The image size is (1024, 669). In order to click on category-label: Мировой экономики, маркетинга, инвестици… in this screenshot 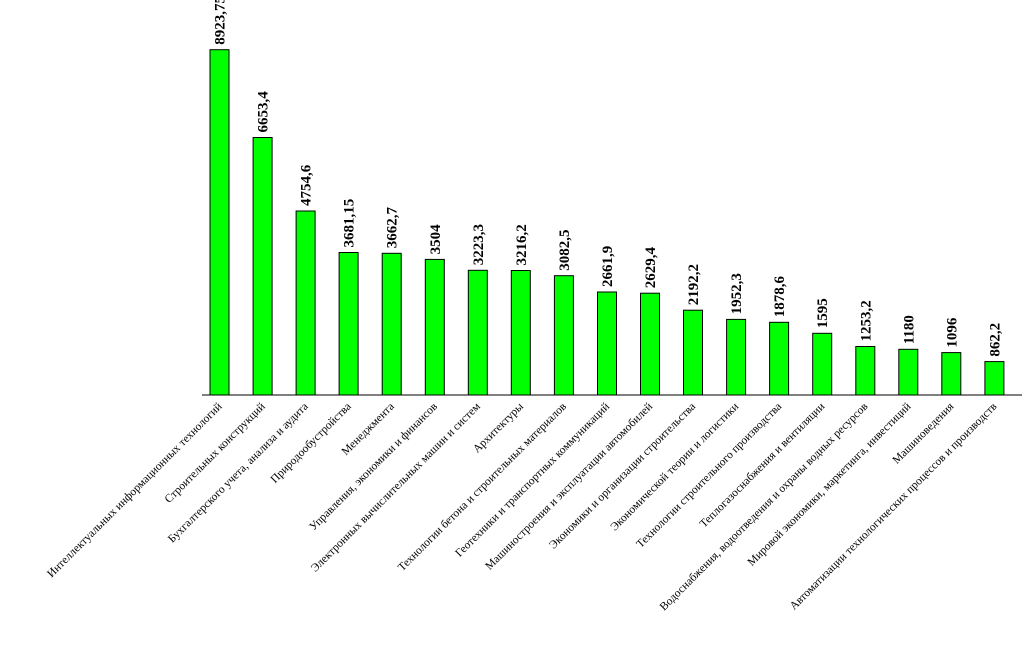, I will do `click(829, 485)`.